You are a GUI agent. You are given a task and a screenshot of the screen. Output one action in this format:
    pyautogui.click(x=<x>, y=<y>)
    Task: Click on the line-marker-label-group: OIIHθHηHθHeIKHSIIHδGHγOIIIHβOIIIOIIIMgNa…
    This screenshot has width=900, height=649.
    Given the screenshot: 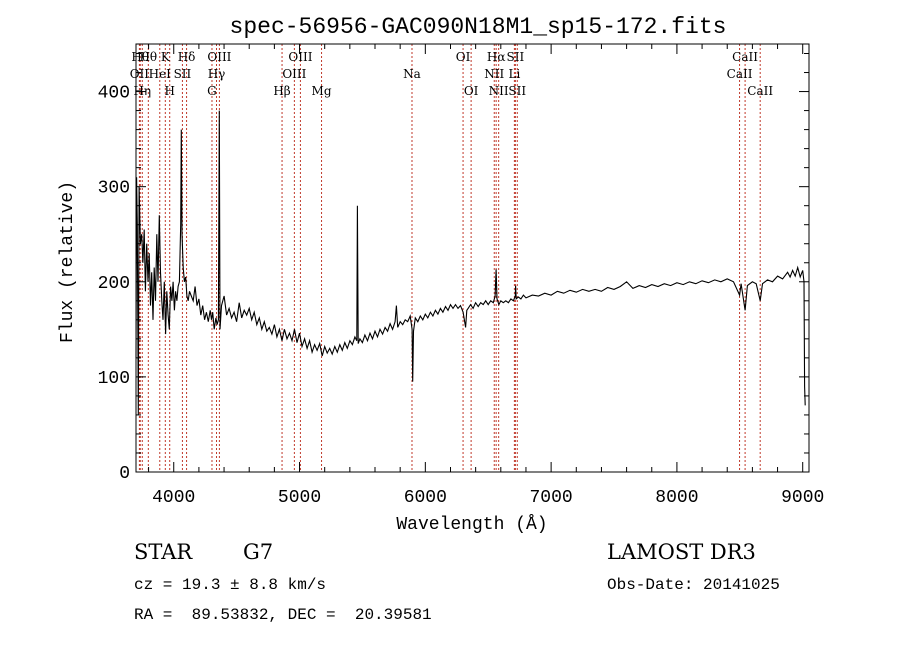 What is the action you would take?
    pyautogui.click(x=452, y=74)
    